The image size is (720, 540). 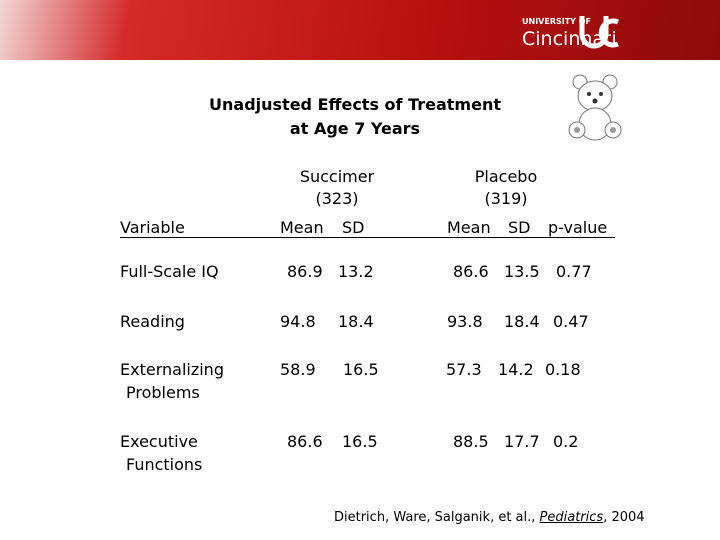 What do you see at coordinates (152, 321) in the screenshot?
I see `row-label: Reading` at bounding box center [152, 321].